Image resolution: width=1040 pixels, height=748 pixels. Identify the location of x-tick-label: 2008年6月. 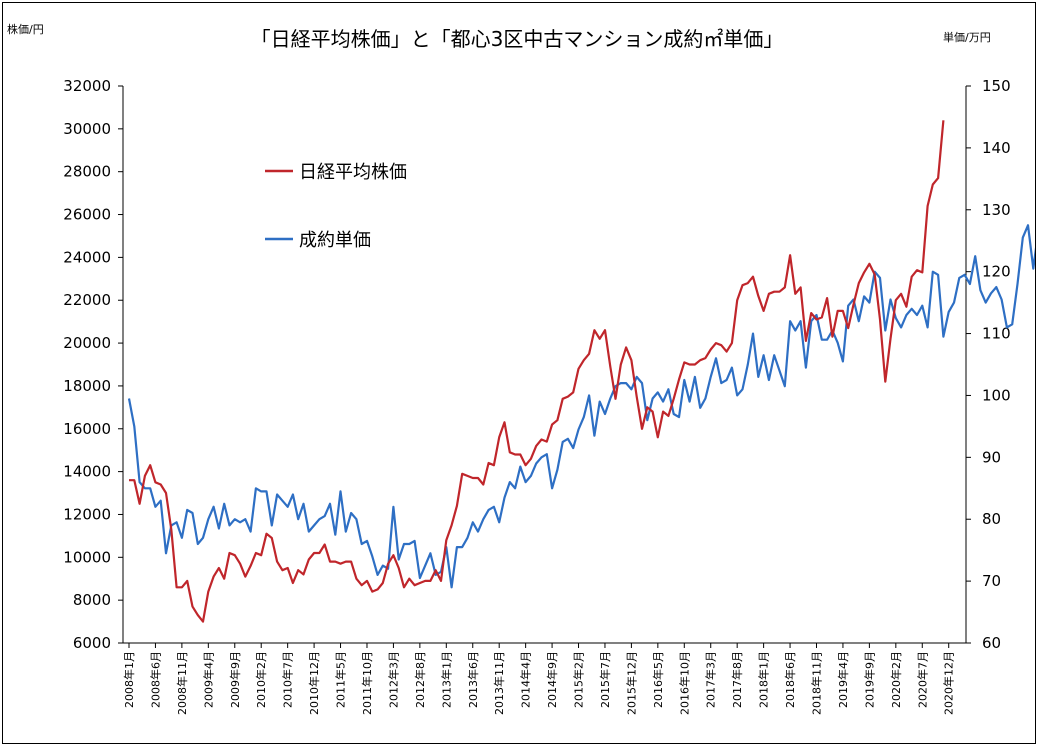
(155, 679).